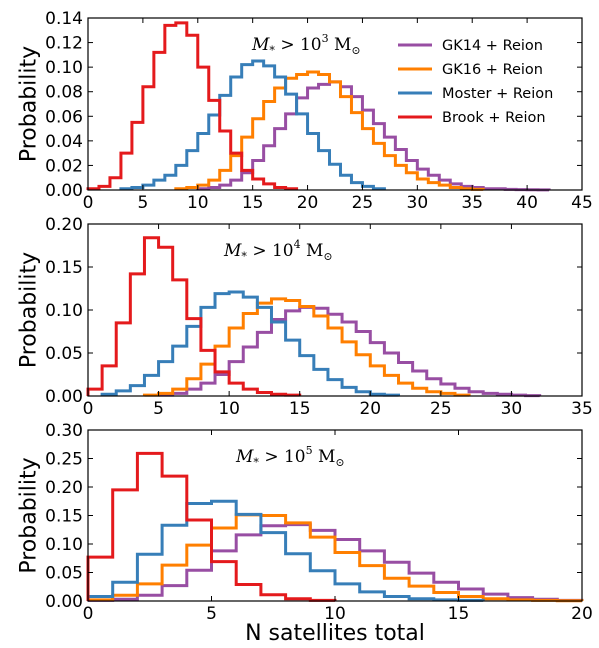 The image size is (599, 648). I want to click on mass-threshold-annotation: M* > 104 M⊙, so click(278, 250).